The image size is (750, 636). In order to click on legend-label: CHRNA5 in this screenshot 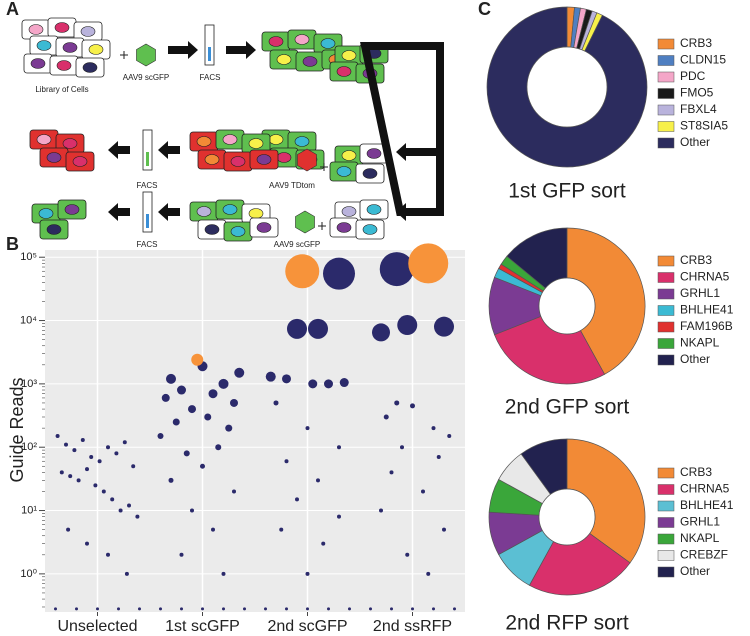, I will do `click(705, 277)`.